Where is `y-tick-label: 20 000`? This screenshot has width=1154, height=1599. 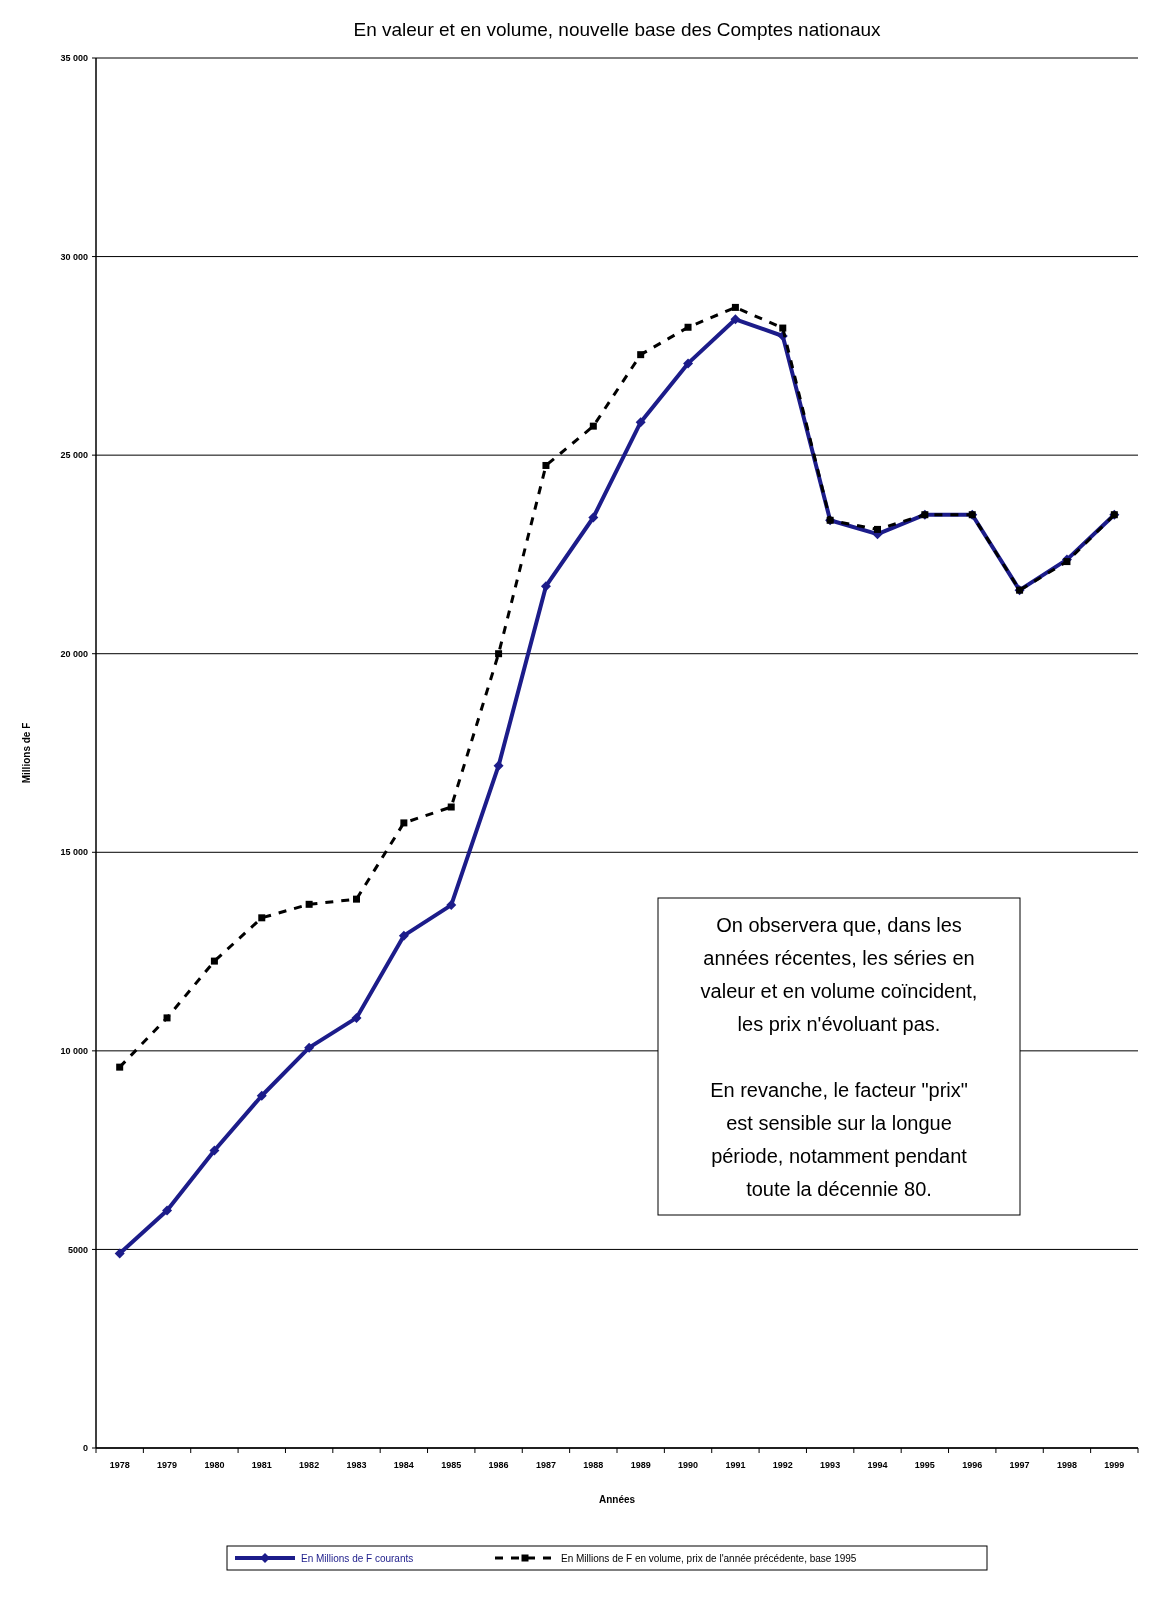
y-tick-label: 20 000 is located at coordinates (74, 653).